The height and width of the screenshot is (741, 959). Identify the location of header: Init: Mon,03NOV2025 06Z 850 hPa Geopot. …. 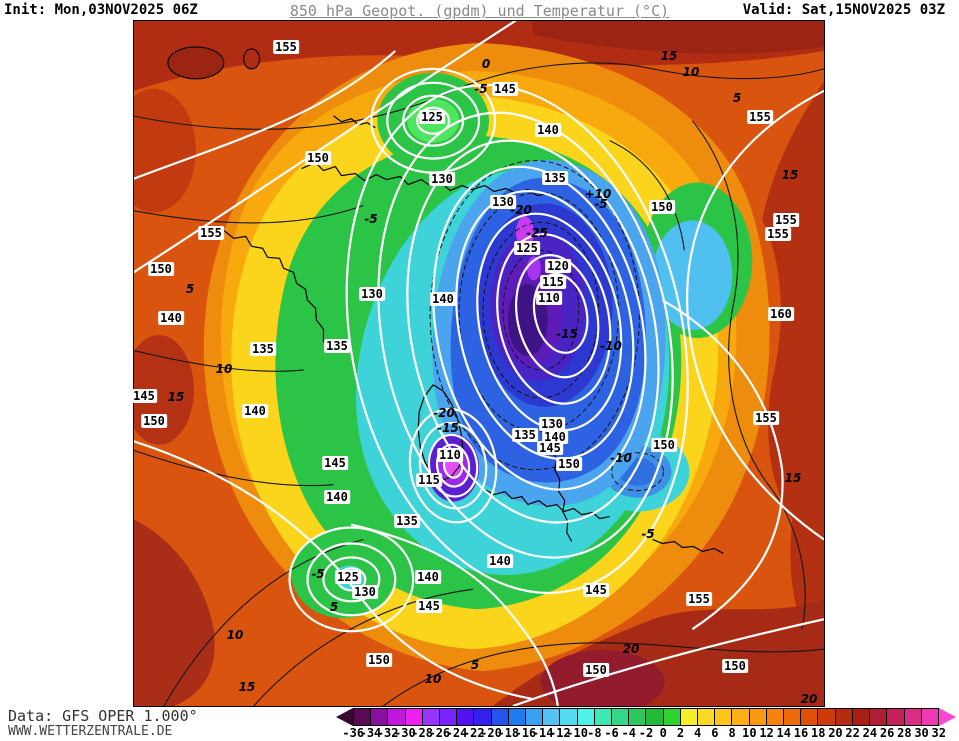
(479, 10).